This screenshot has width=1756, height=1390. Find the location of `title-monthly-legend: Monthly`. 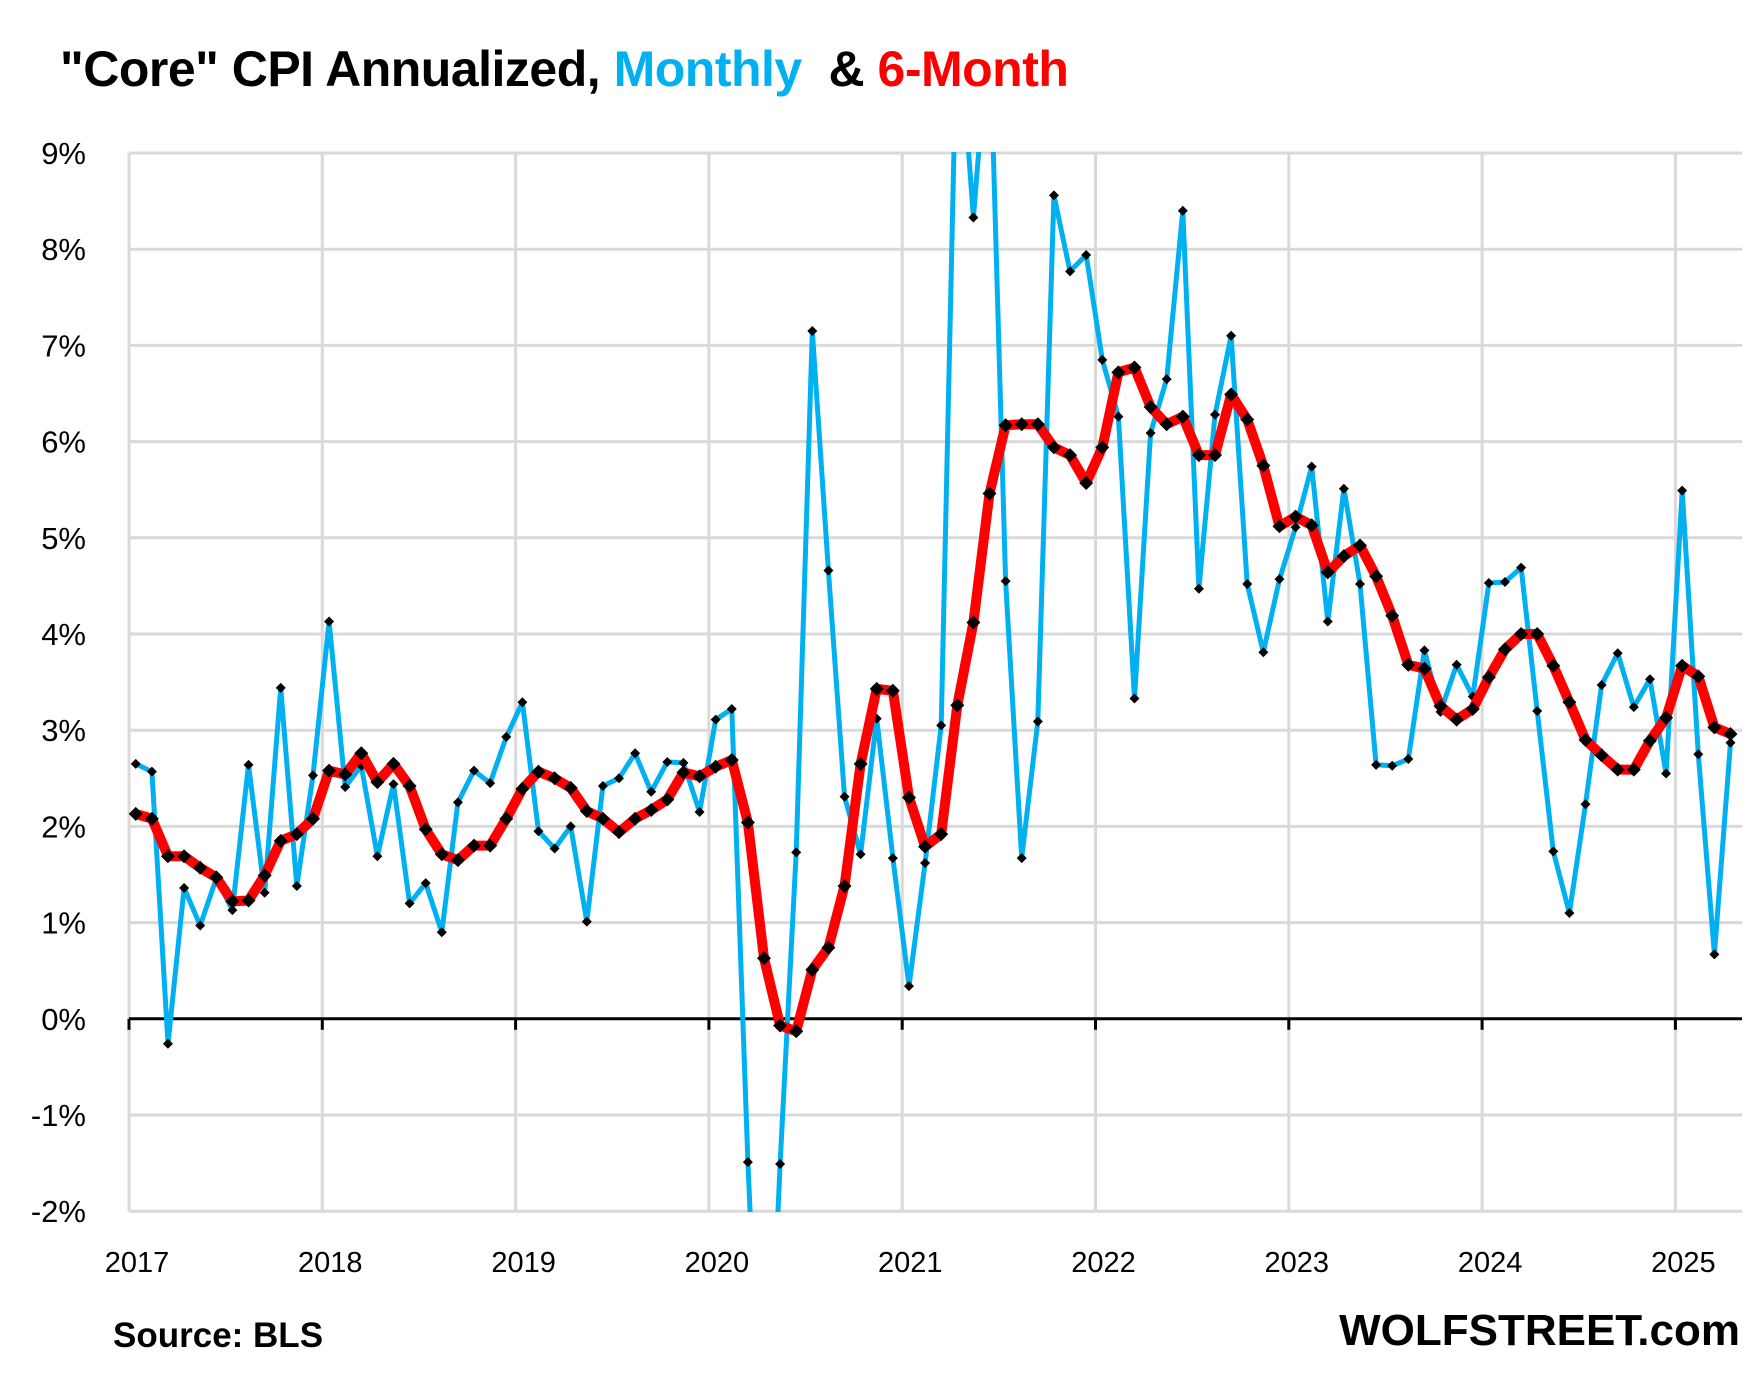

title-monthly-legend: Monthly is located at coordinates (708, 69).